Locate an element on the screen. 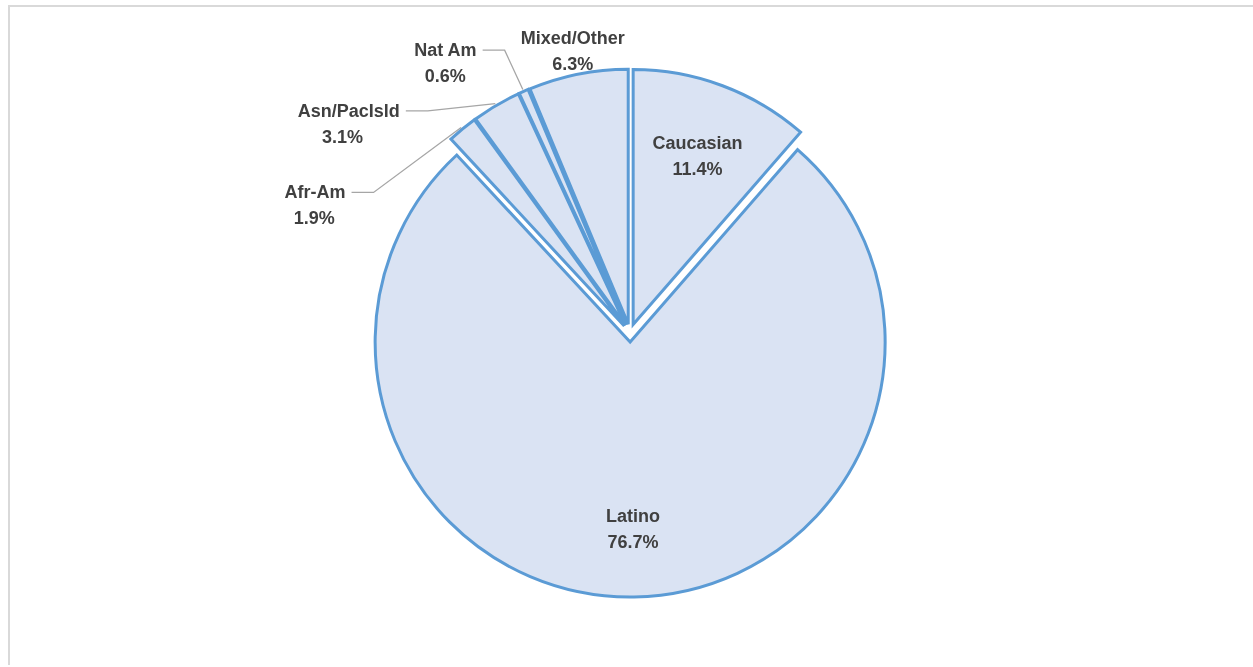 The image size is (1253, 667). data-label: 76.7% is located at coordinates (633, 541).